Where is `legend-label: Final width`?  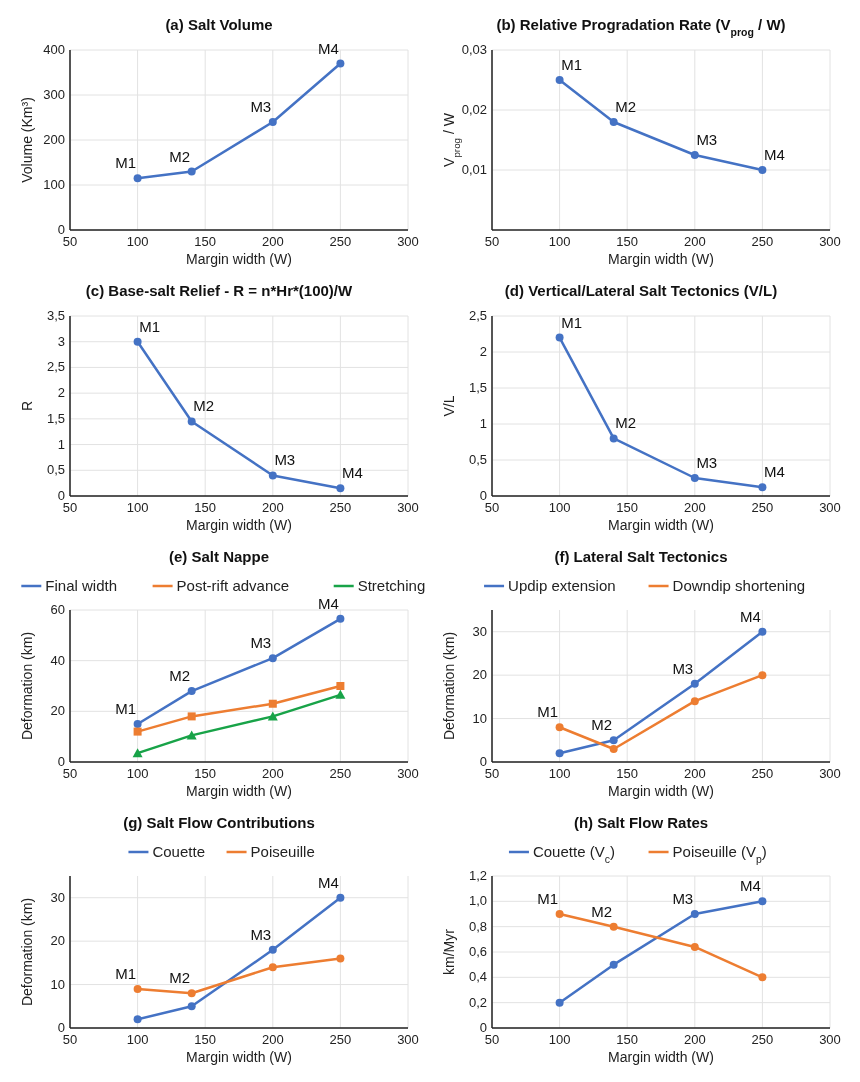 legend-label: Final width is located at coordinates (81, 585).